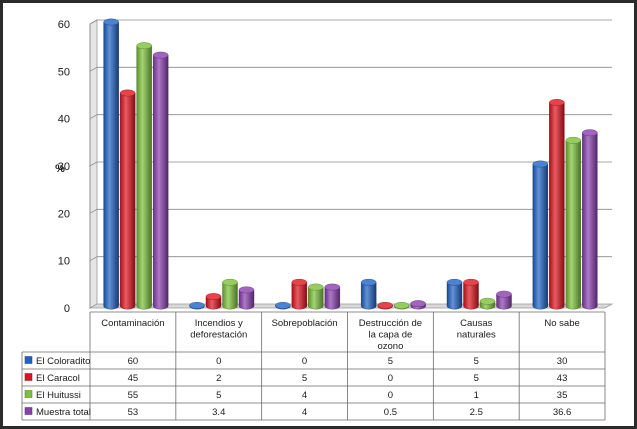 The height and width of the screenshot is (429, 637). Describe the element at coordinates (58, 378) in the screenshot. I see `legend-label: El Caracol` at that location.